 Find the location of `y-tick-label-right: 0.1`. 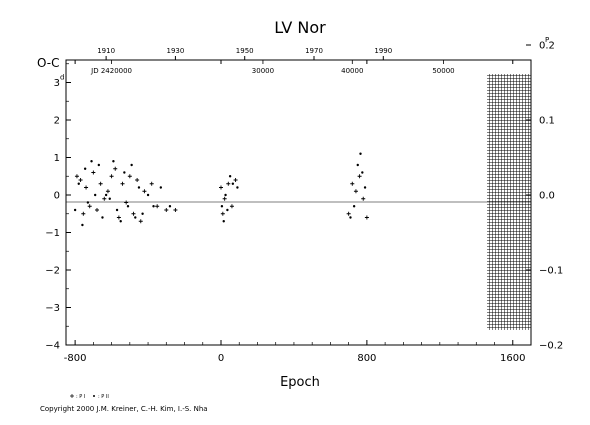

y-tick-label-right: 0.1 is located at coordinates (547, 121).